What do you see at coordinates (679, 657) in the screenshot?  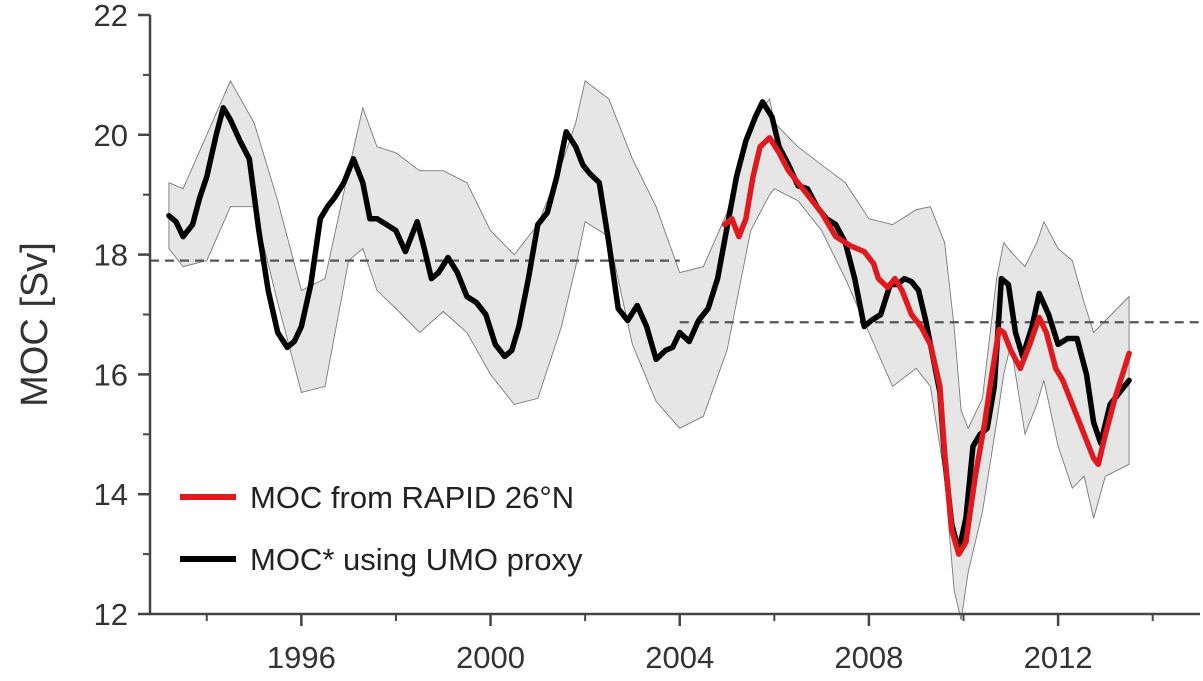 I see `x-tick-label-2004: 2004` at bounding box center [679, 657].